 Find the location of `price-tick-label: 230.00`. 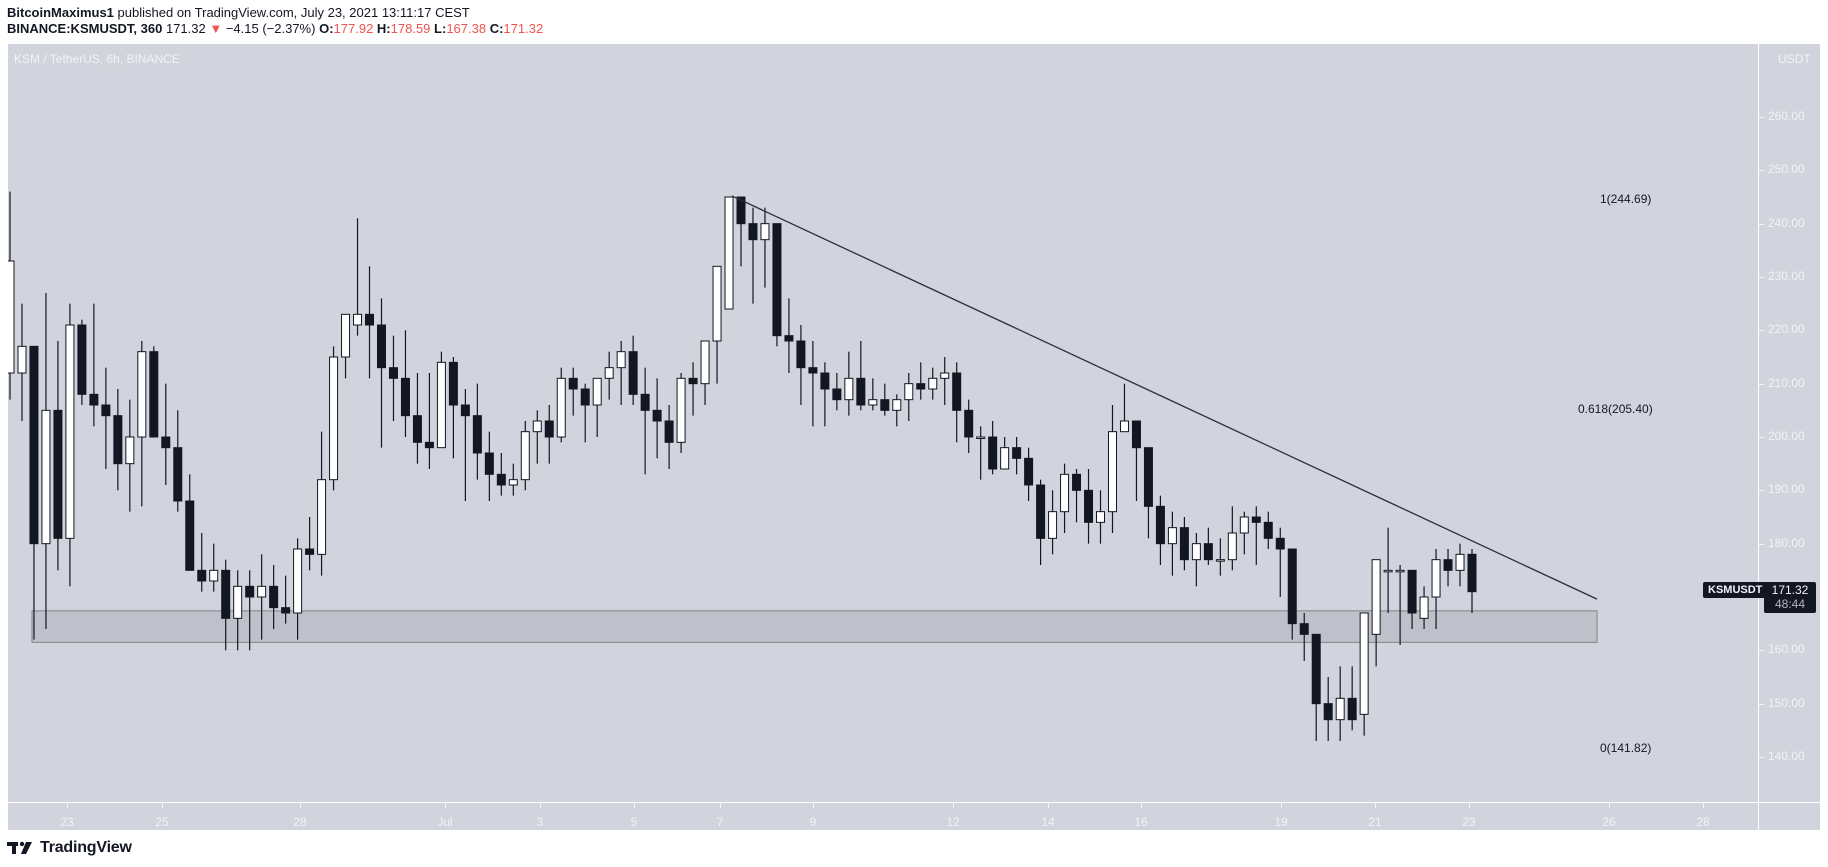

price-tick-label: 230.00 is located at coordinates (1786, 276).